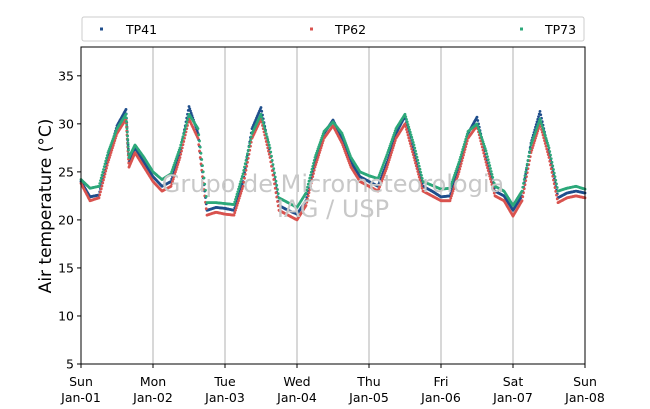 The image size is (650, 409). What do you see at coordinates (81, 381) in the screenshot?
I see `x-tick-label-day: Sun` at bounding box center [81, 381].